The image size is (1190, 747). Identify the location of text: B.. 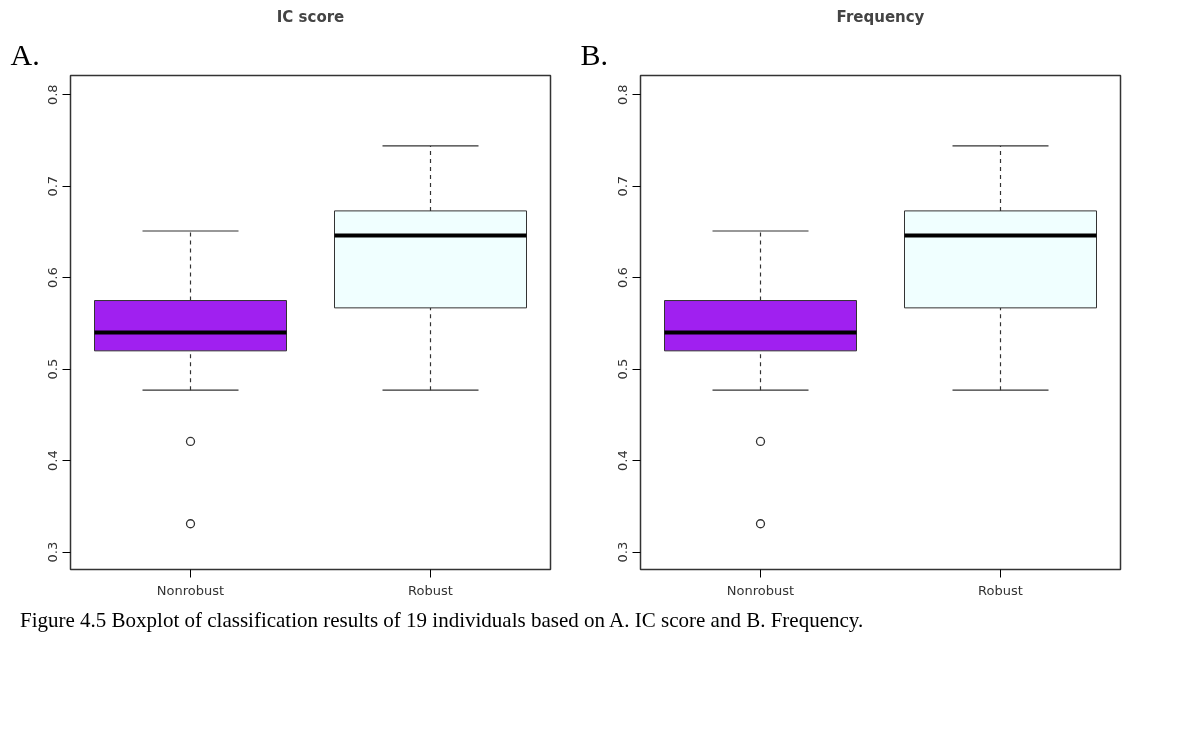
(594, 54).